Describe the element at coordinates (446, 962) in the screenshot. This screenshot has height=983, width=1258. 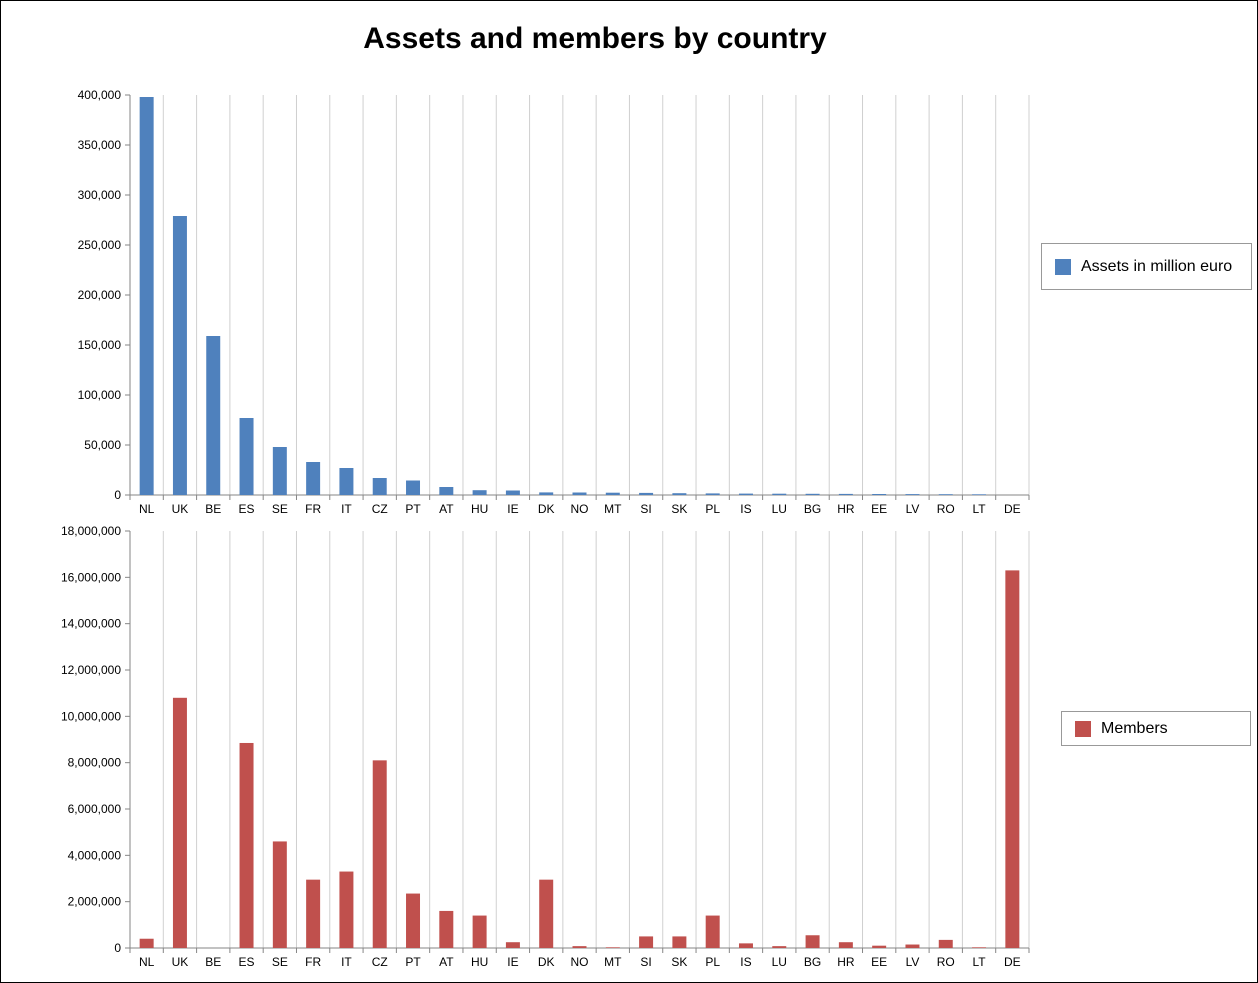
I see `members-x-tick-label: AT` at that location.